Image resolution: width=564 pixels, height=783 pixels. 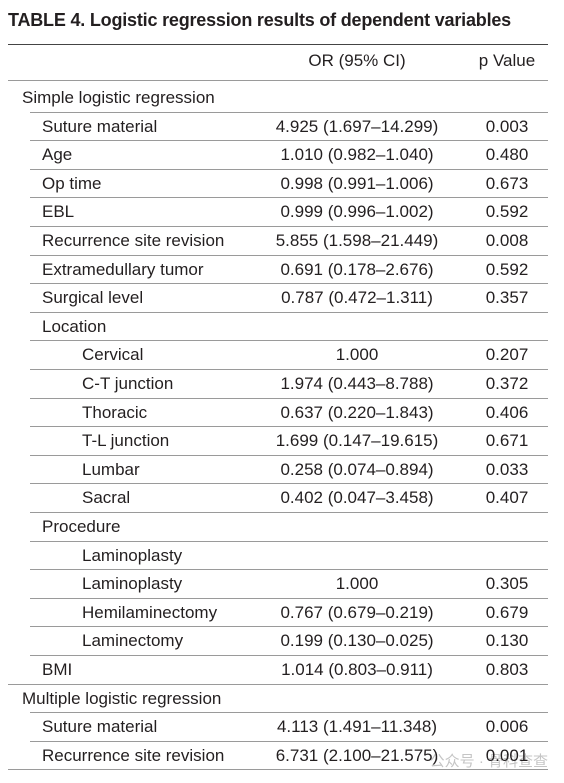 I want to click on p-value: 0.679, so click(x=507, y=612).